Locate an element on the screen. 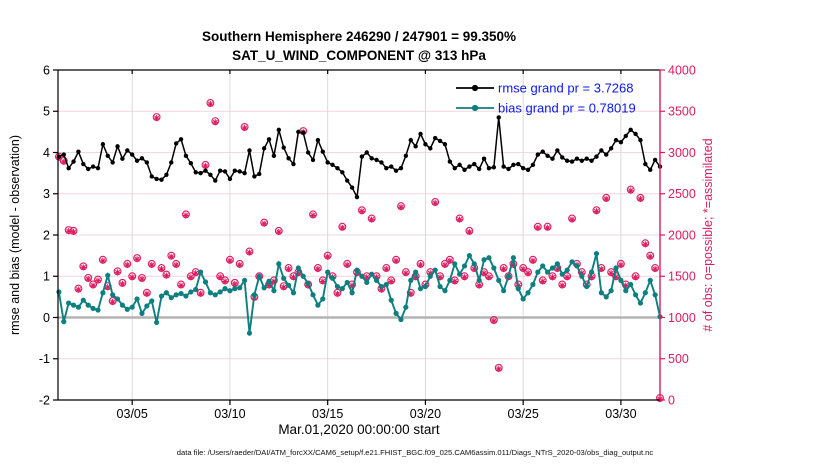 This screenshot has height=475, width=830. legend-bias-label: bias grand pr = 0.78019 is located at coordinates (567, 108).